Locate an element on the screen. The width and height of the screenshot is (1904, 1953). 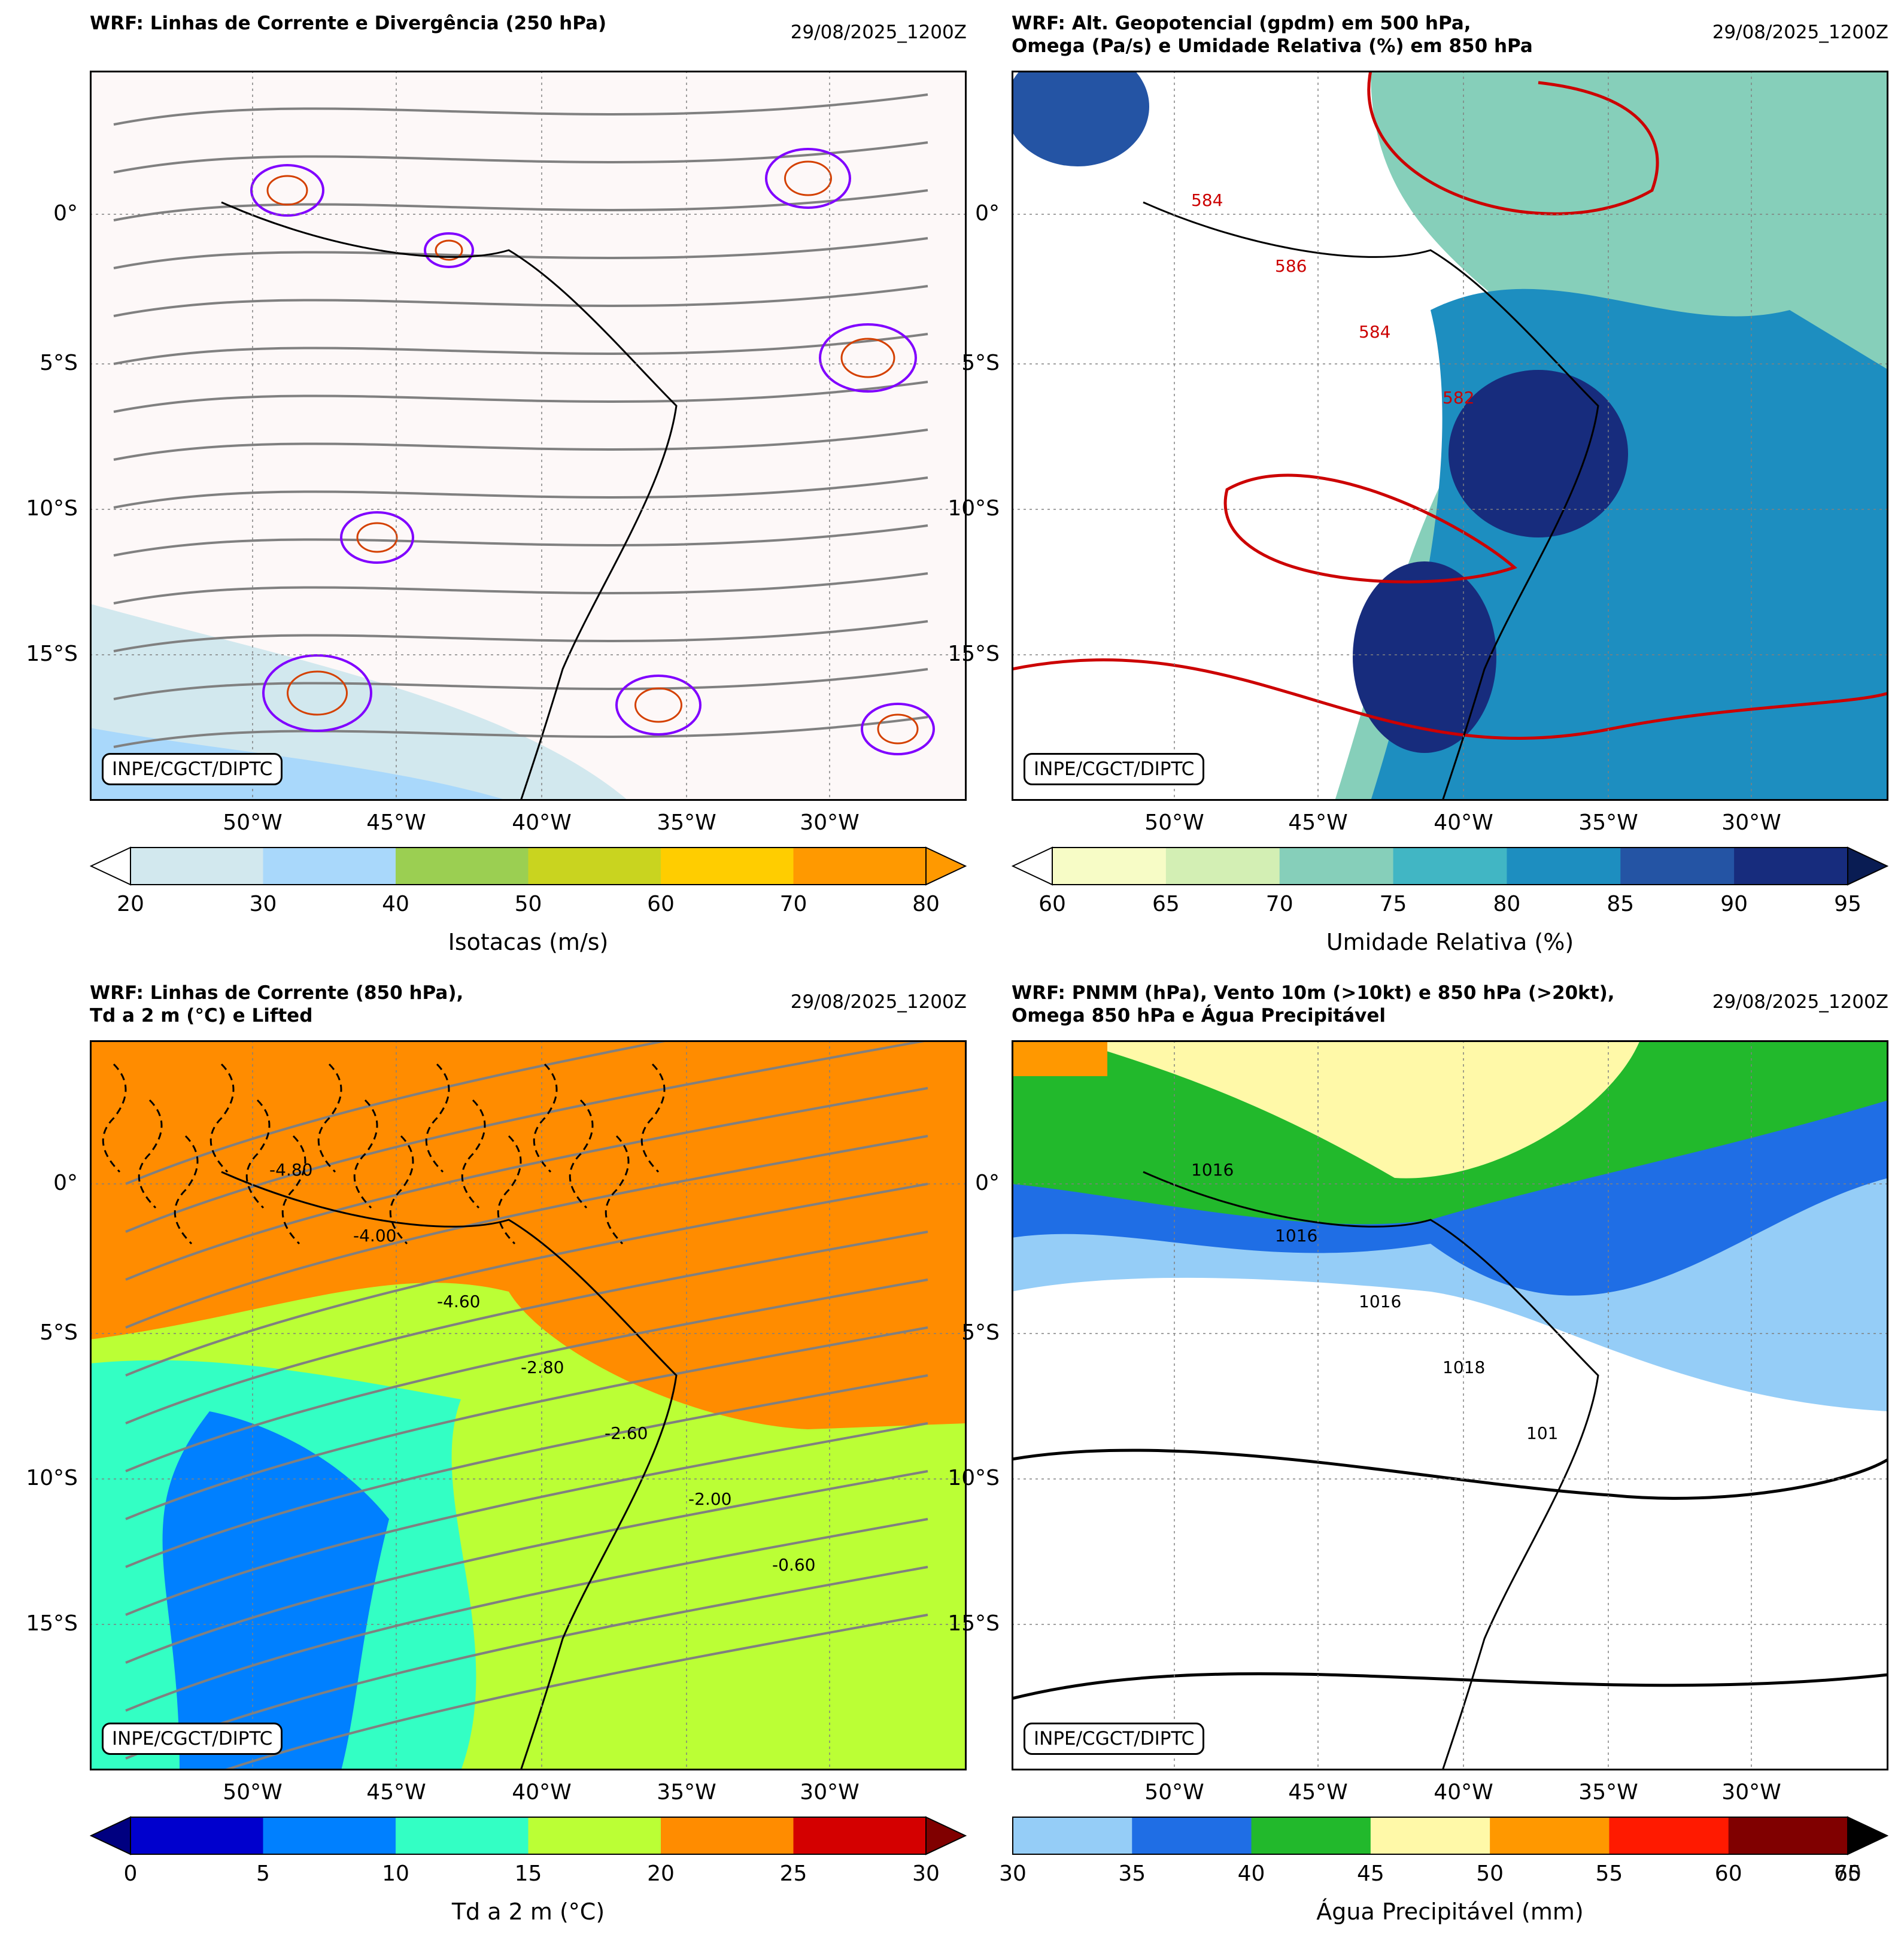
lon-tick-label: 50°W is located at coordinates (1174, 822).